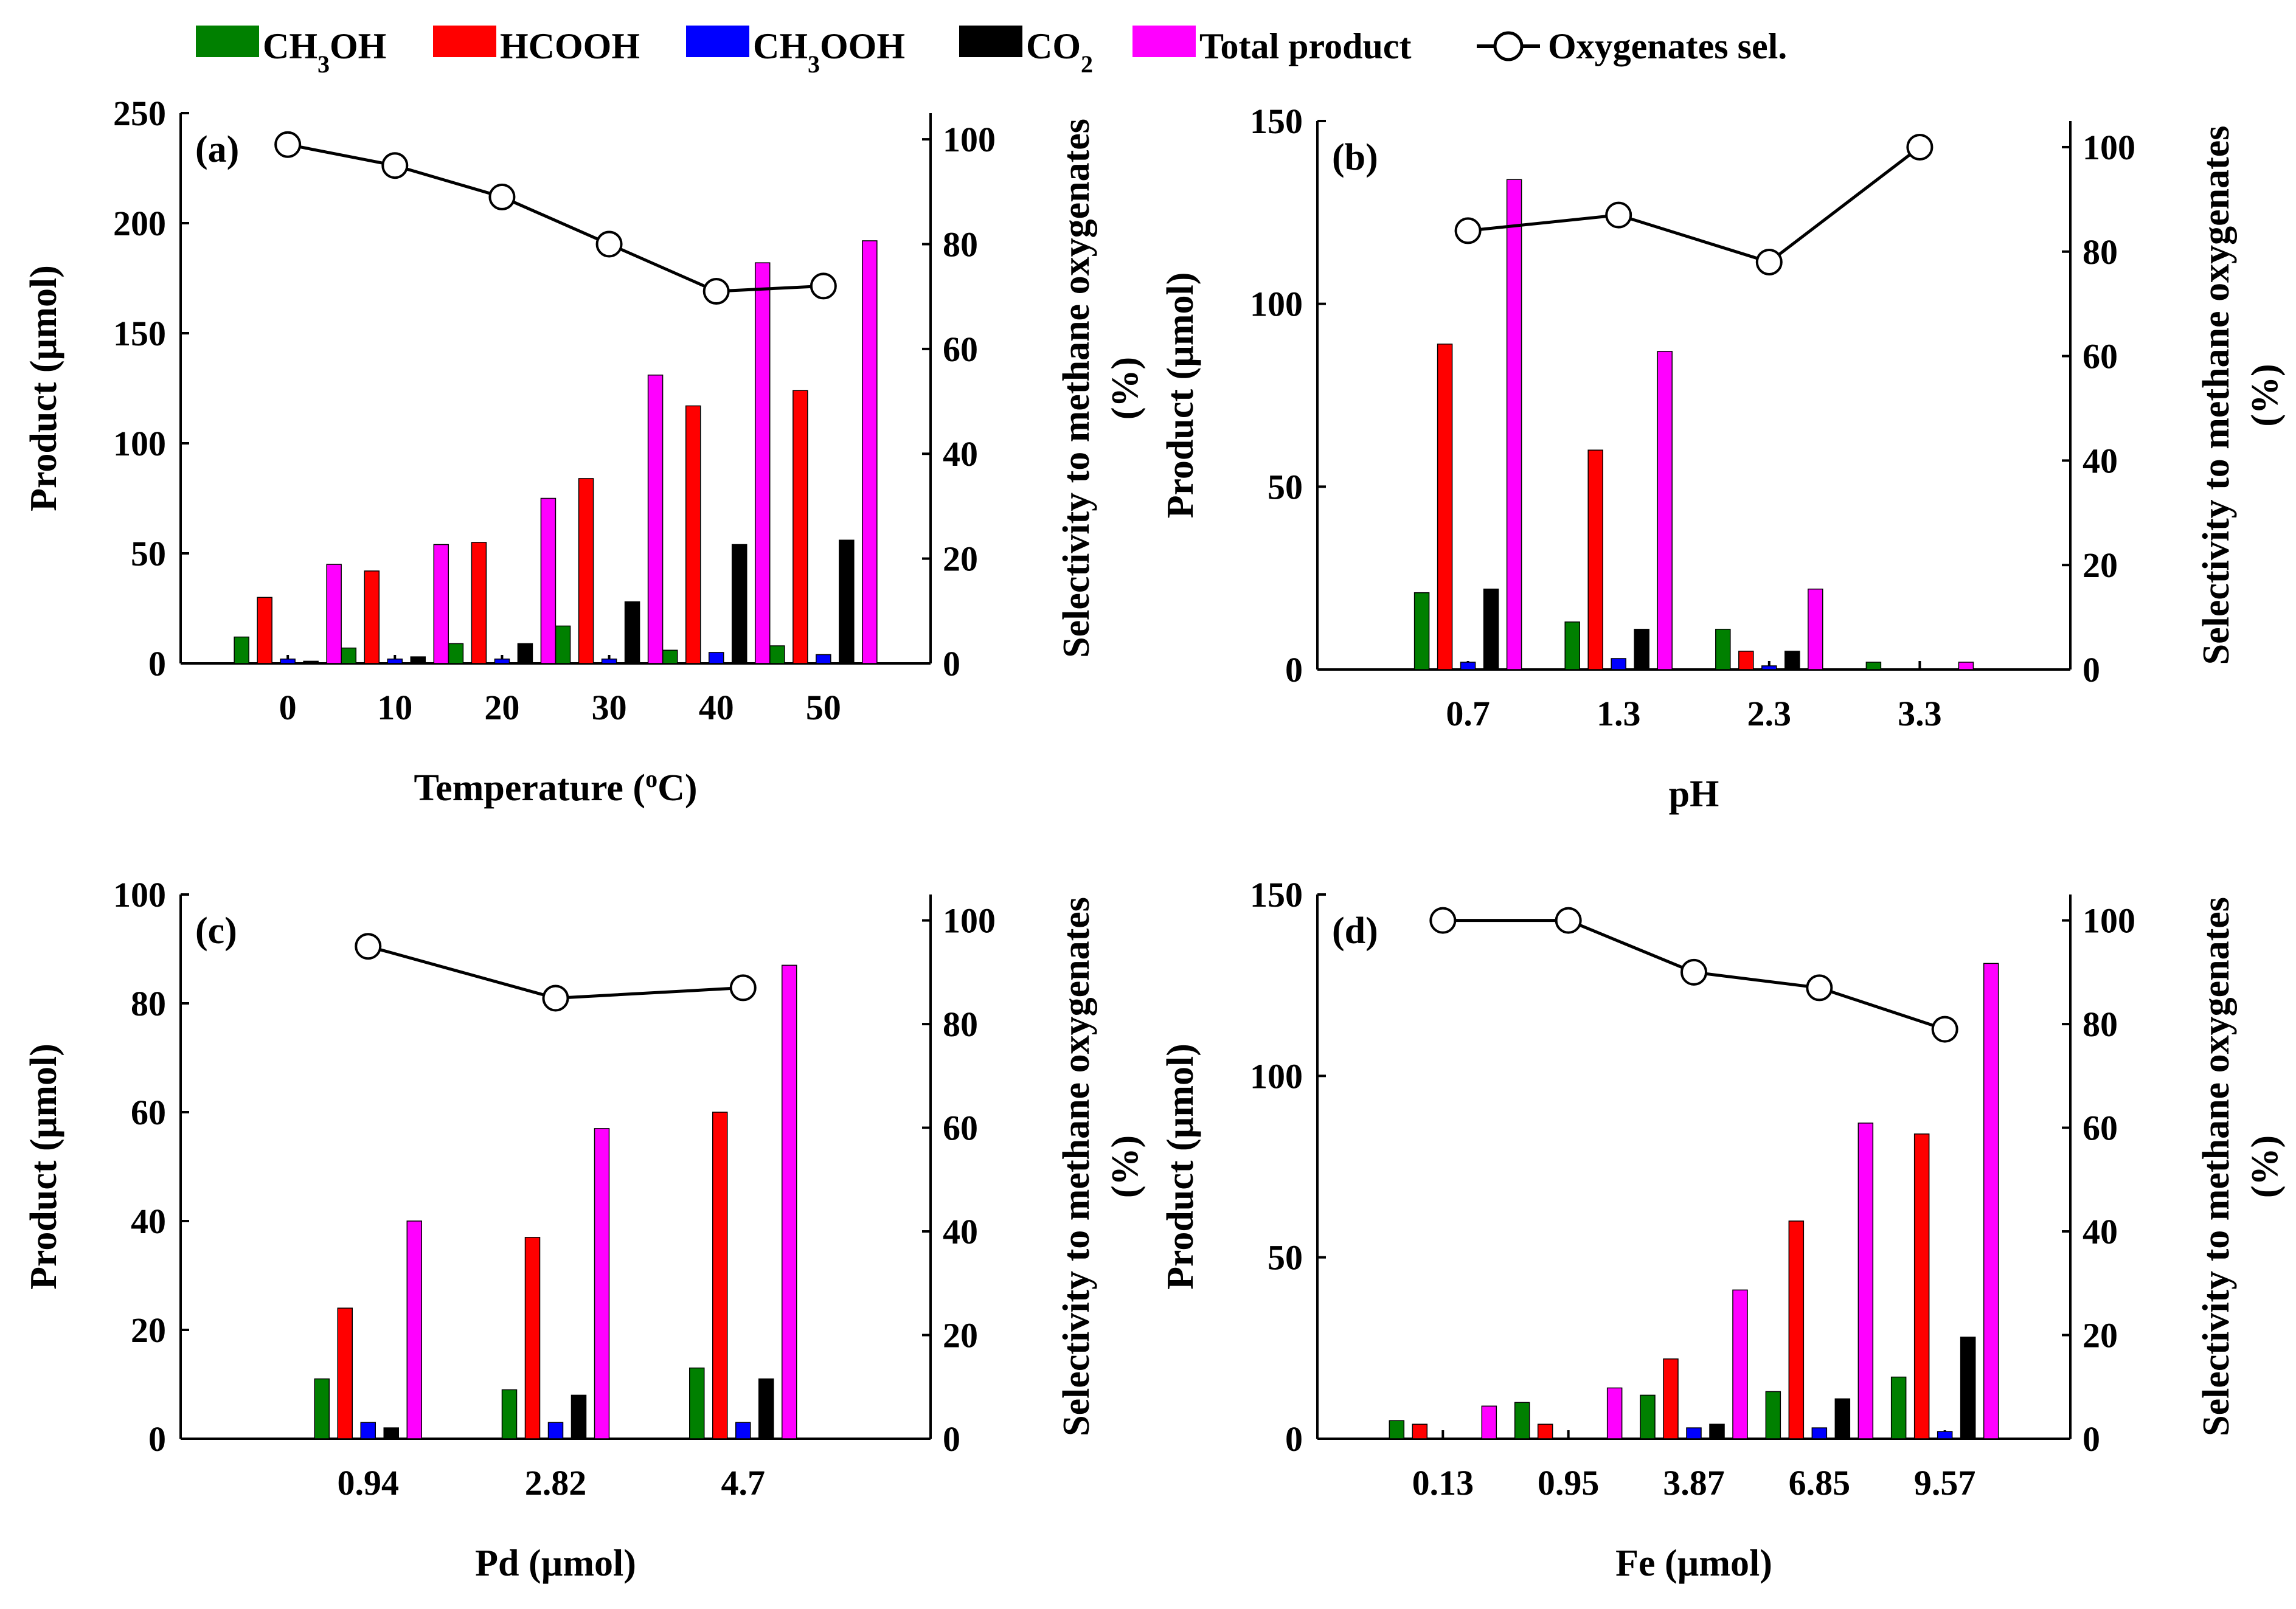 The width and height of the screenshot is (2296, 1609). I want to click on legend-label-hcooh: HCOOH, so click(570, 46).